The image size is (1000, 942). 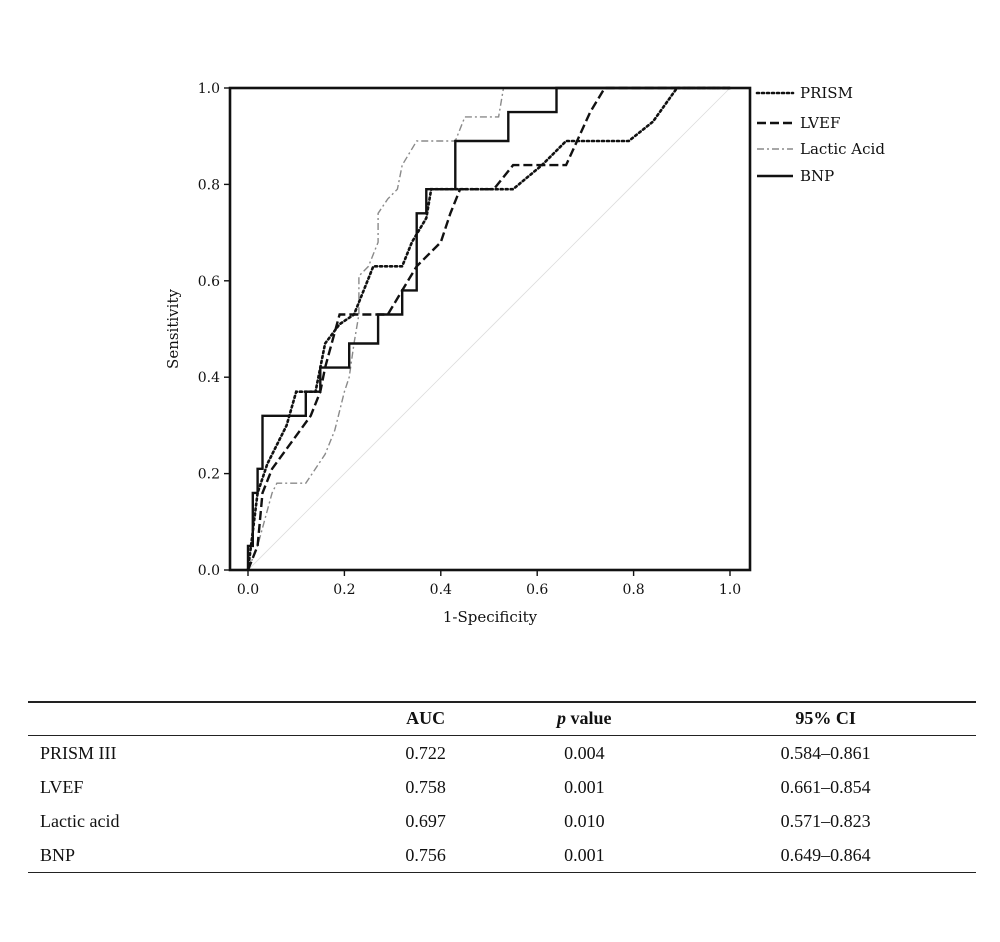 What do you see at coordinates (502, 753) in the screenshot?
I see `table-row: PRISM III 0.722 0.004 0.584–0.861` at bounding box center [502, 753].